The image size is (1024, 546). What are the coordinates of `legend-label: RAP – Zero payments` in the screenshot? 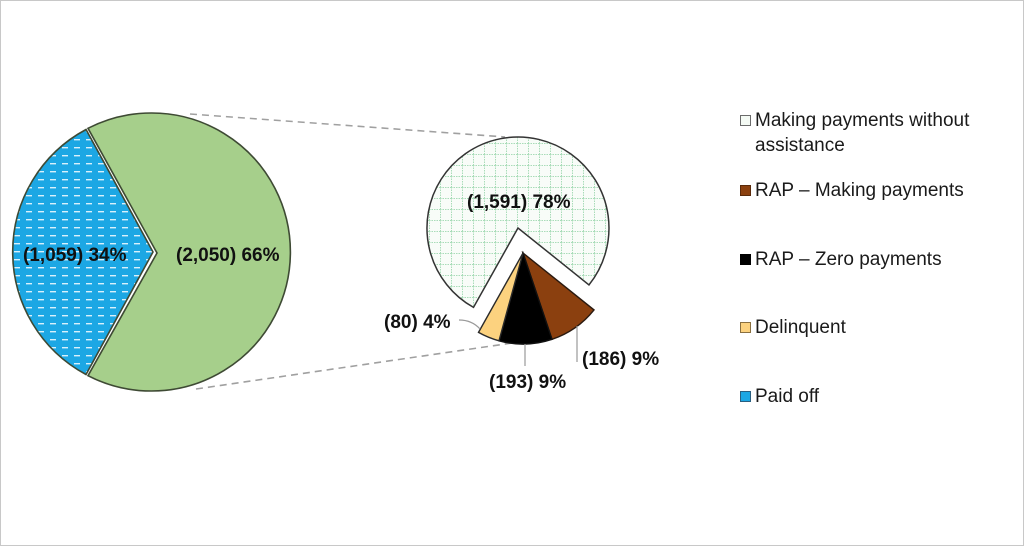 It's located at (848, 259).